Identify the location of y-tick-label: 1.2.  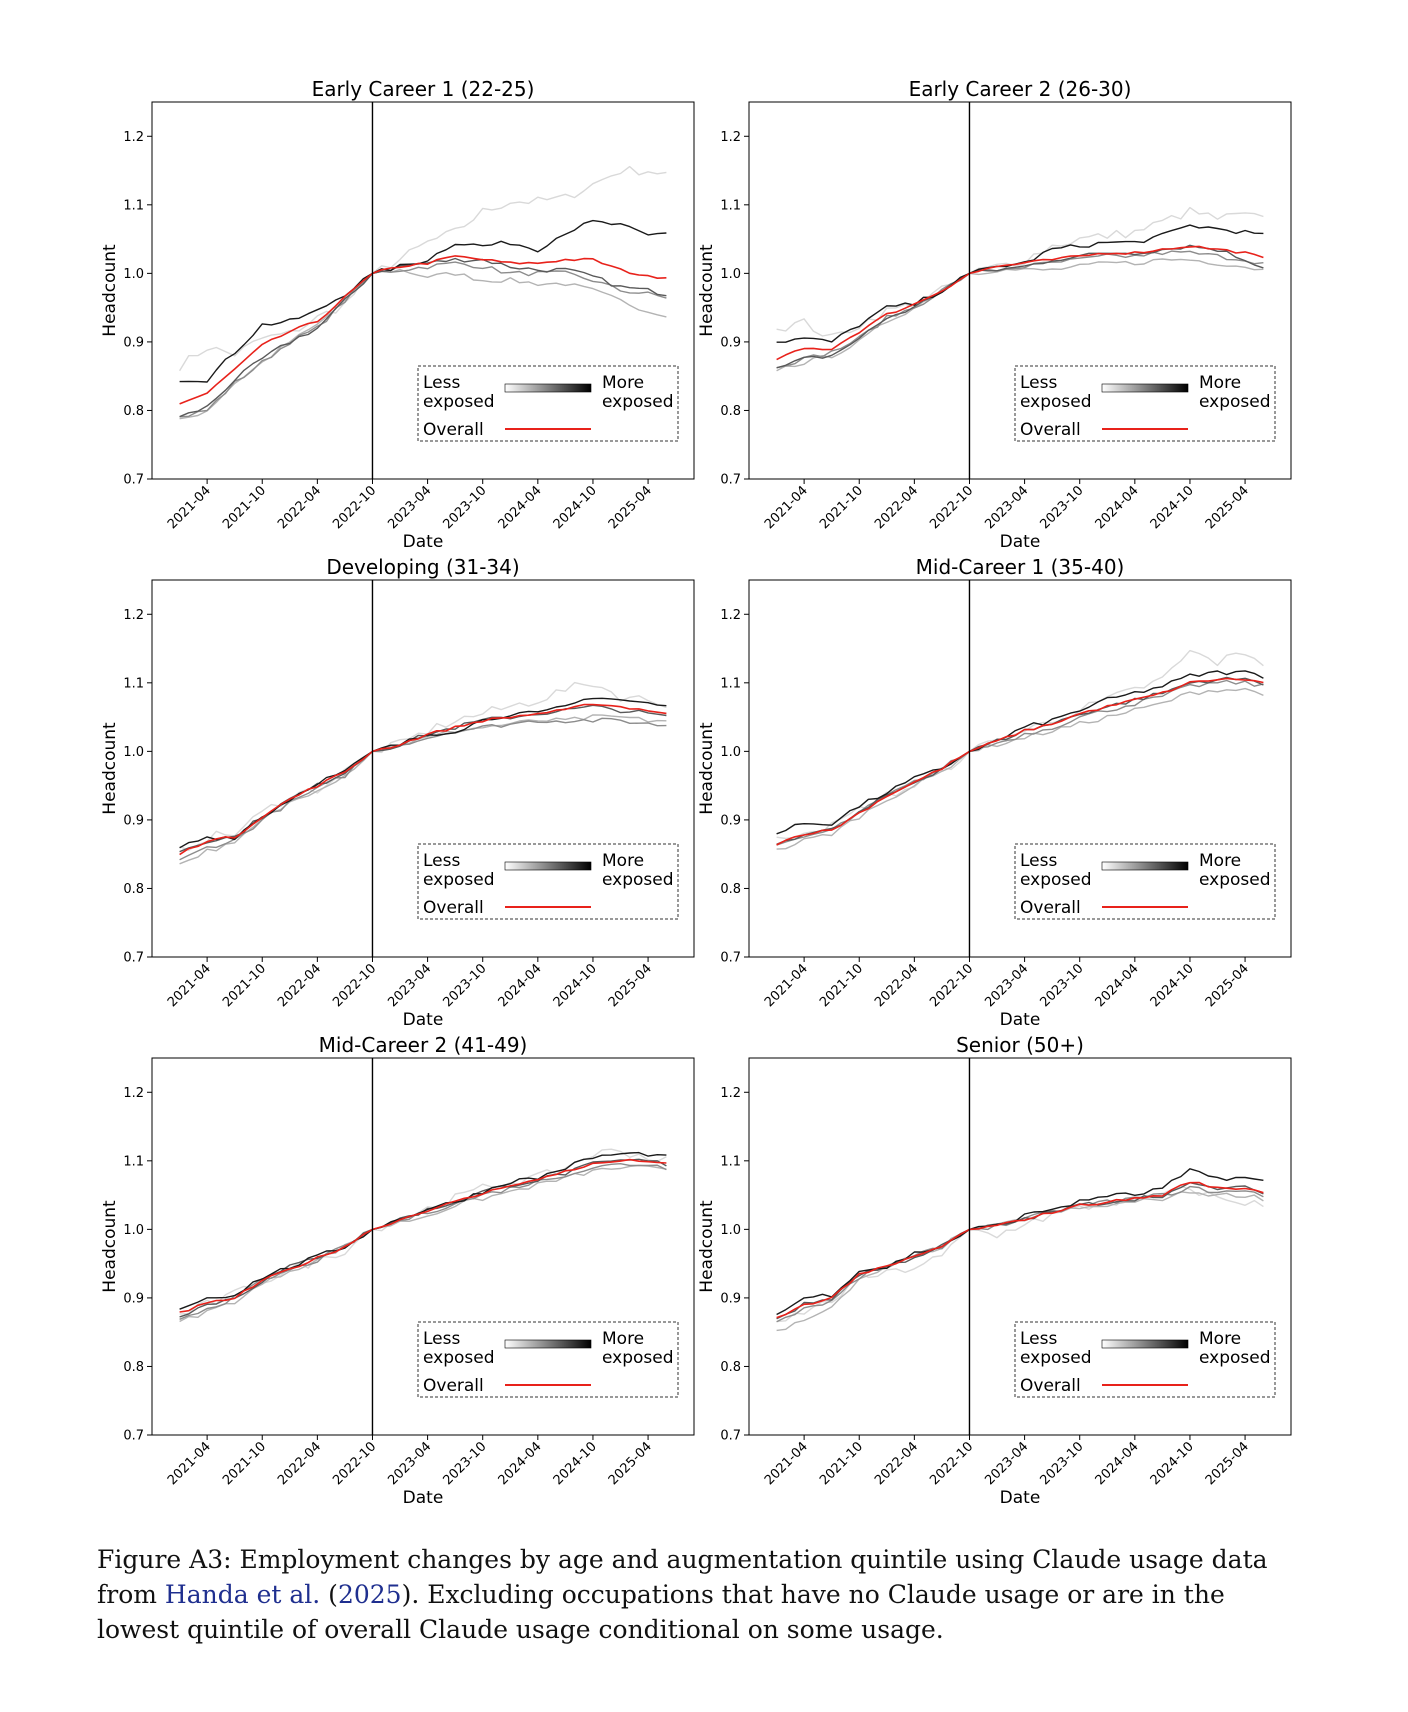
(730, 137).